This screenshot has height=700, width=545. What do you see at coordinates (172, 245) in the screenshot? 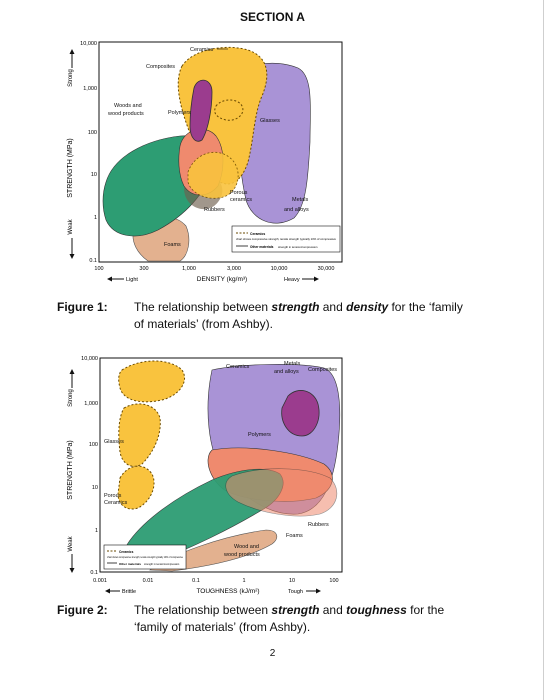
I see `figure1-label-foams: Foams` at bounding box center [172, 245].